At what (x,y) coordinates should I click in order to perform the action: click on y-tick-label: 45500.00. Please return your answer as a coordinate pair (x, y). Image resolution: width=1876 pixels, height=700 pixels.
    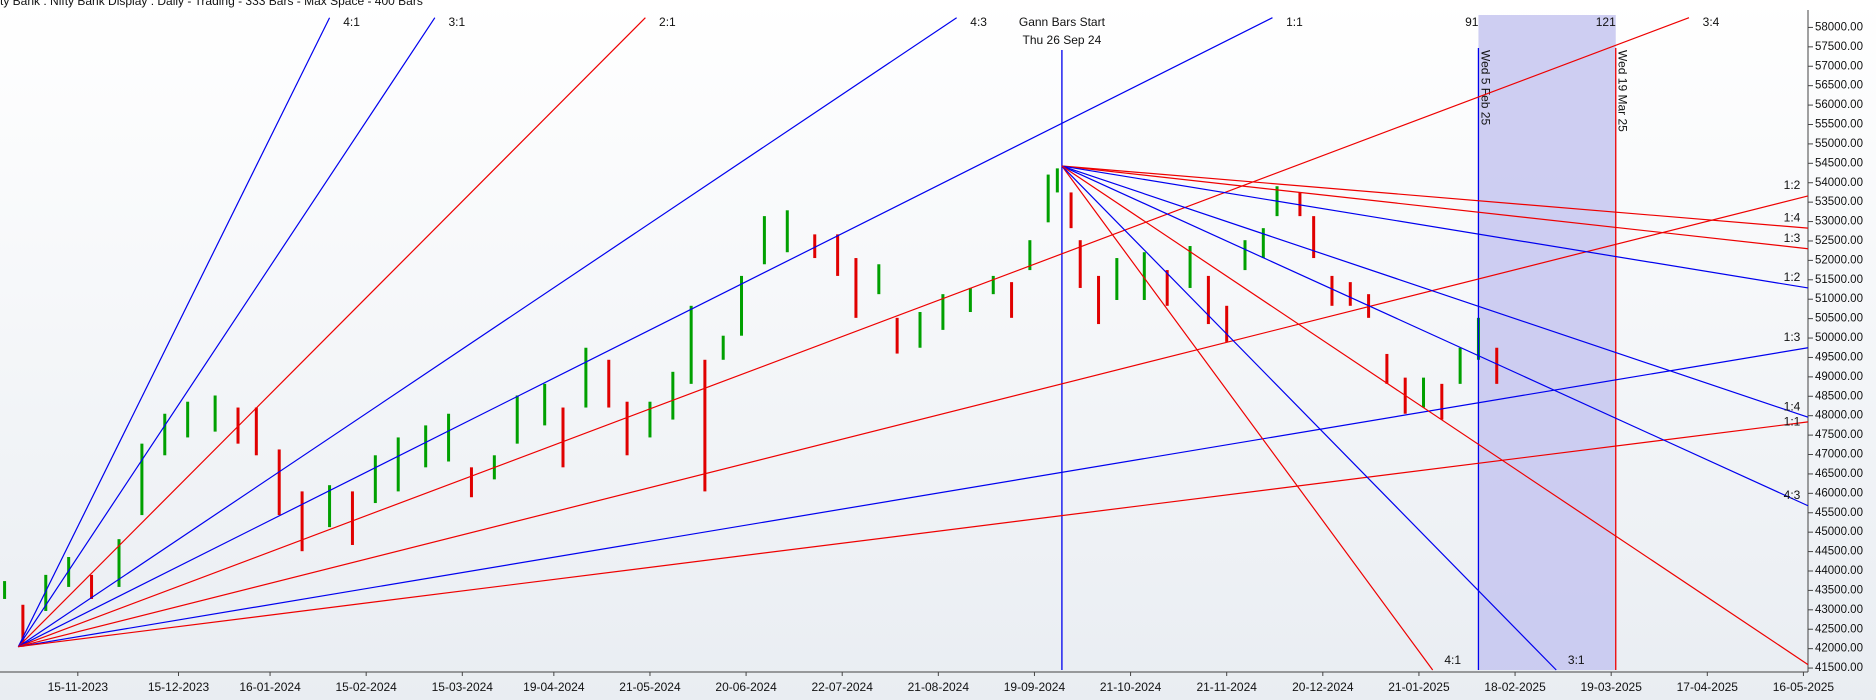
    Looking at the image, I should click on (1839, 513).